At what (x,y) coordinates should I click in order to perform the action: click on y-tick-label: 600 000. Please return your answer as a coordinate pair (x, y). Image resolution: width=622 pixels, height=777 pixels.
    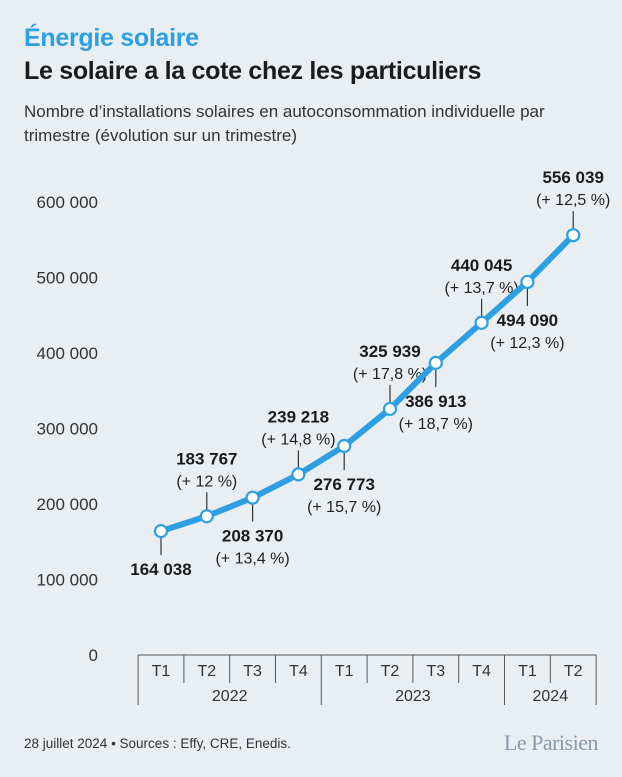
    Looking at the image, I should click on (67, 202).